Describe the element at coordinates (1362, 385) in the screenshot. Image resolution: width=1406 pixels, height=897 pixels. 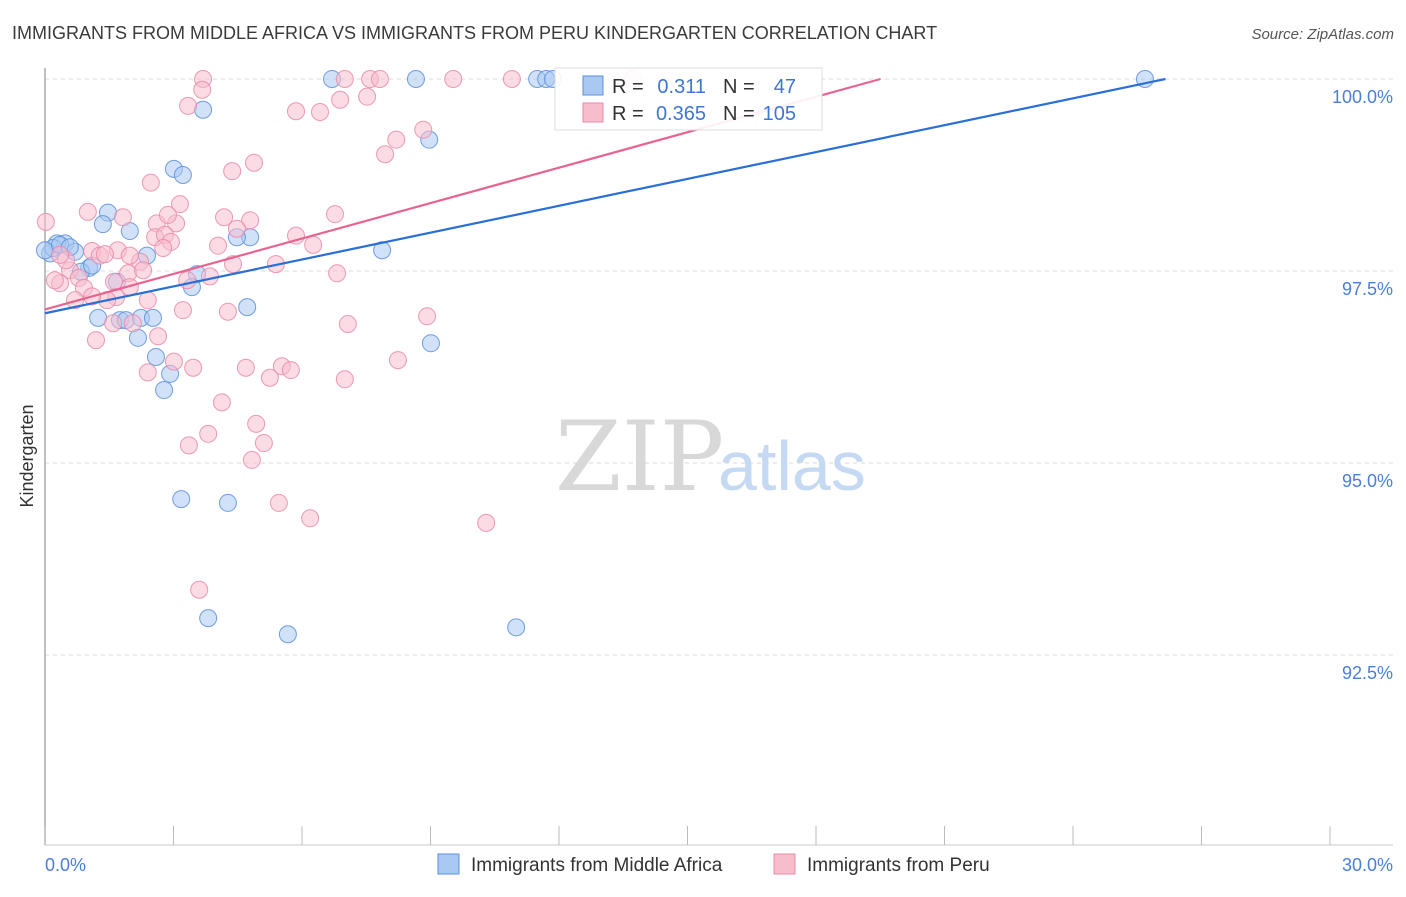
I see `y-tick-labels: 100.0% 97.5% 95.0% 92.5%` at that location.